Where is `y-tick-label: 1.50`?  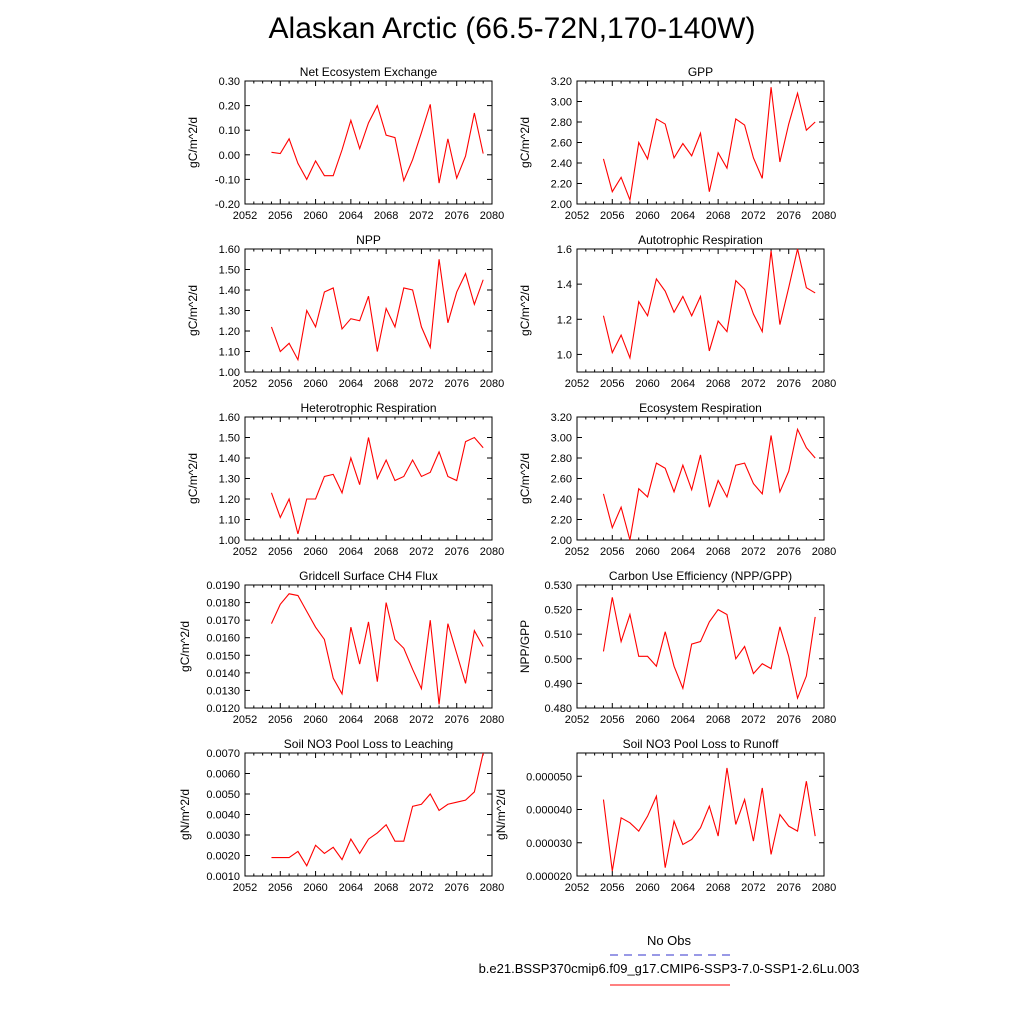 y-tick-label: 1.50 is located at coordinates (229, 271).